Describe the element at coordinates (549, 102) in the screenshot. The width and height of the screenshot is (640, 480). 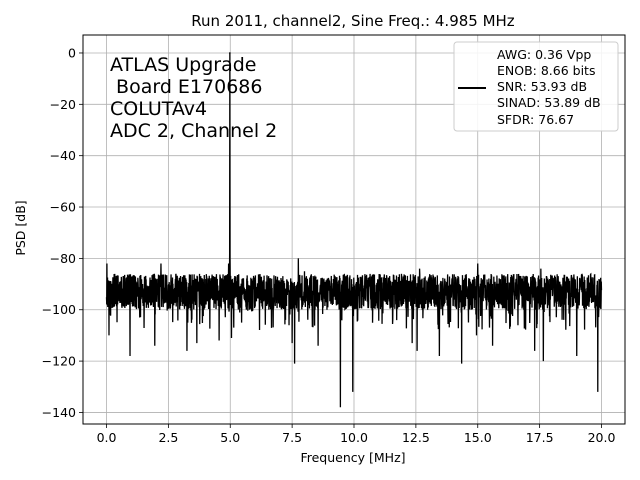
I see `legend-entry: SINAD: 53.89 dB` at that location.